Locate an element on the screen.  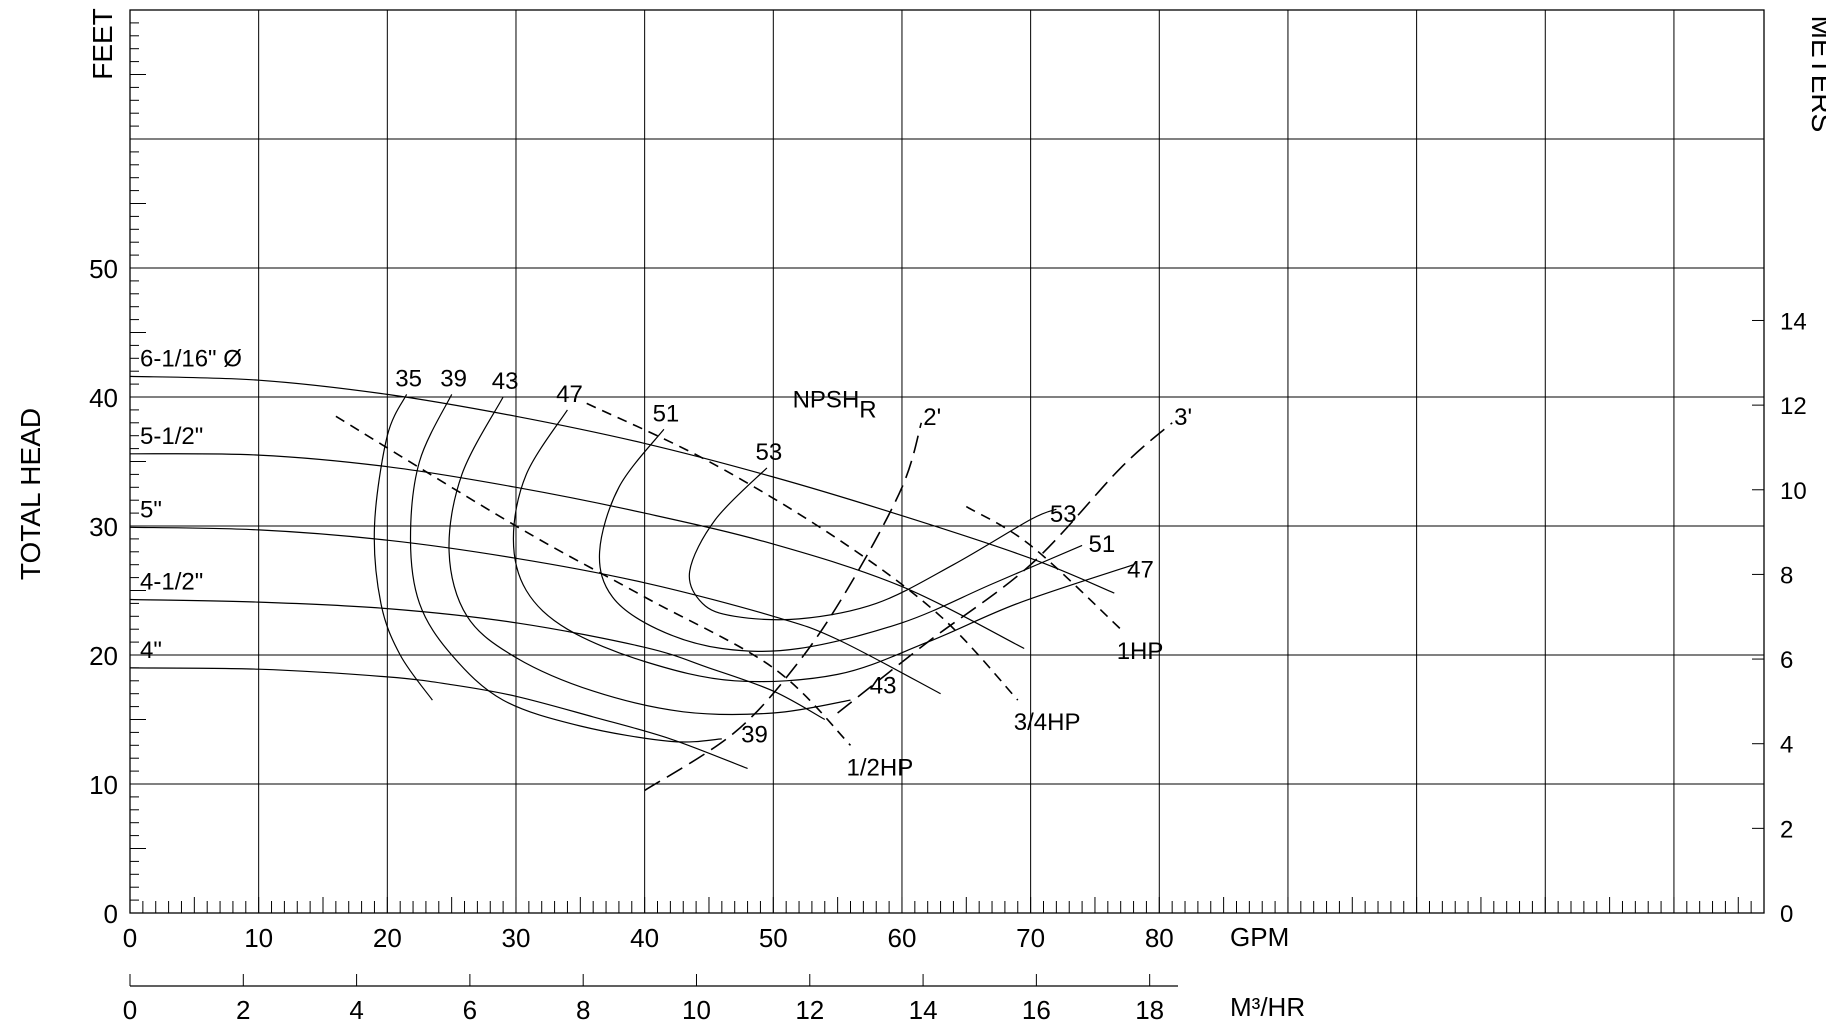
bottom-tick-label: 10 is located at coordinates (258, 938).